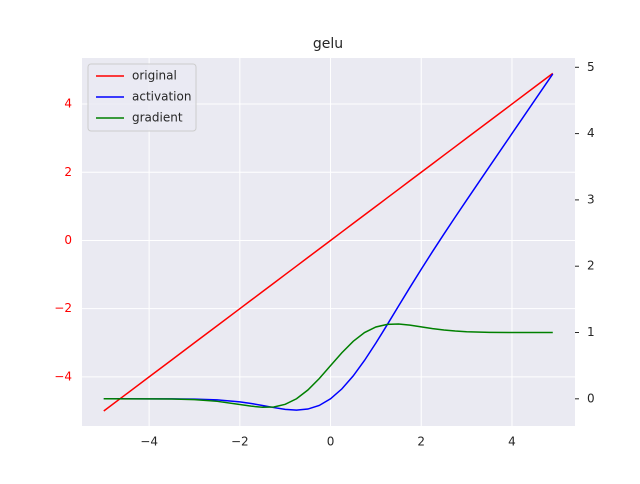 This screenshot has width=640, height=484. I want to click on y2-tick-label: 5, so click(591, 67).